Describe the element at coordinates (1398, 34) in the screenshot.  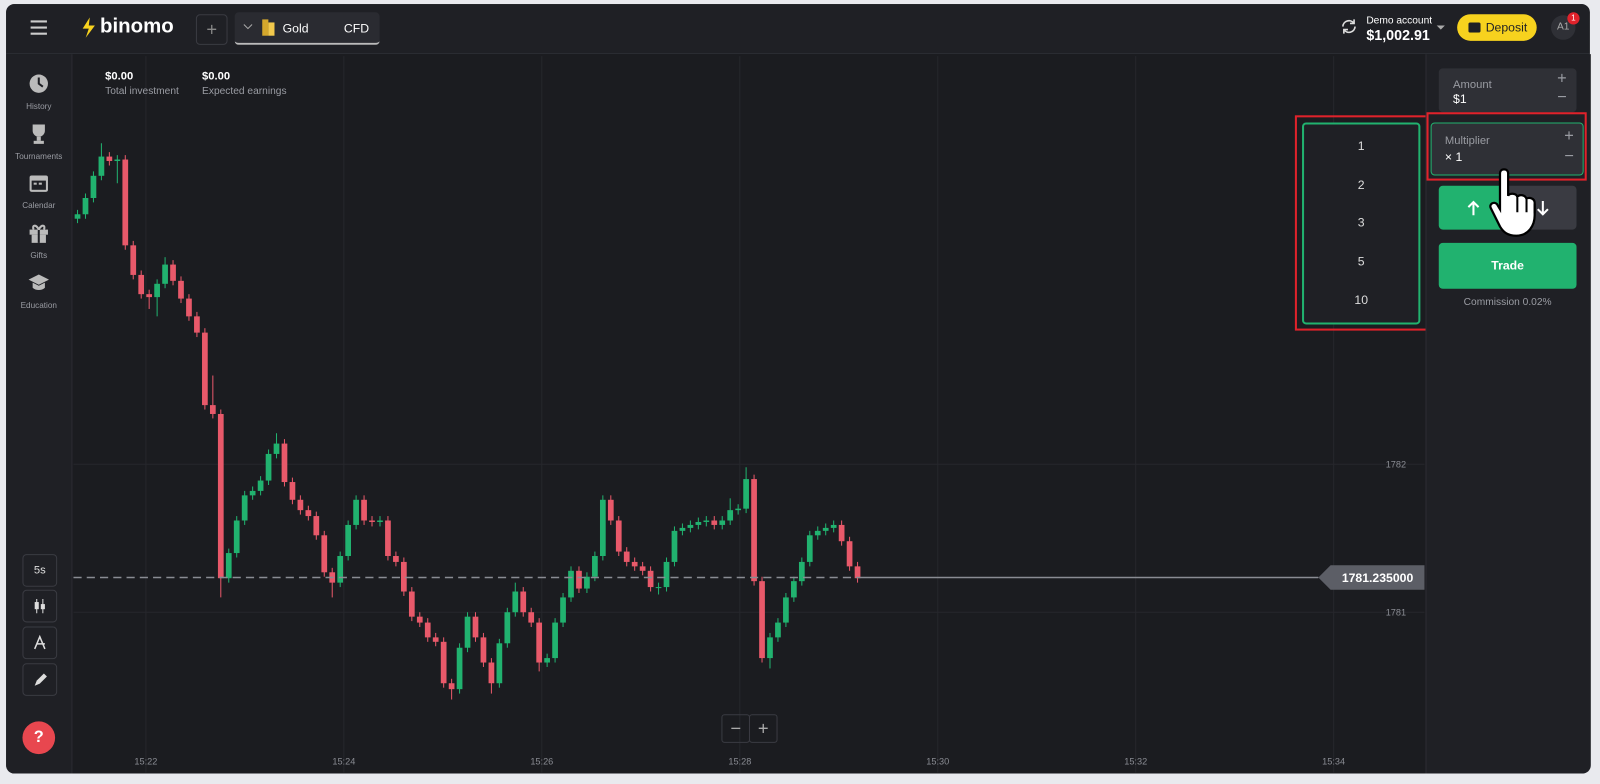
I see `balance: $1,002.91` at that location.